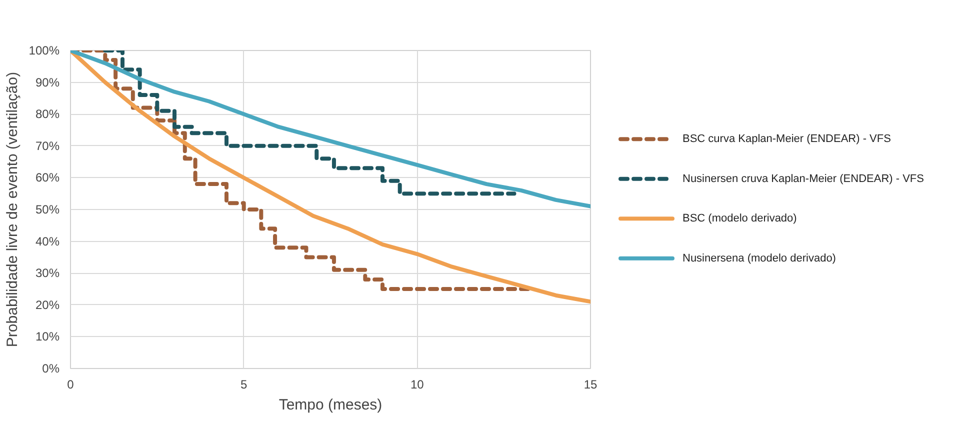 Image resolution: width=958 pixels, height=424 pixels. Describe the element at coordinates (44, 51) in the screenshot. I see `y-tick-label: 100%` at that location.